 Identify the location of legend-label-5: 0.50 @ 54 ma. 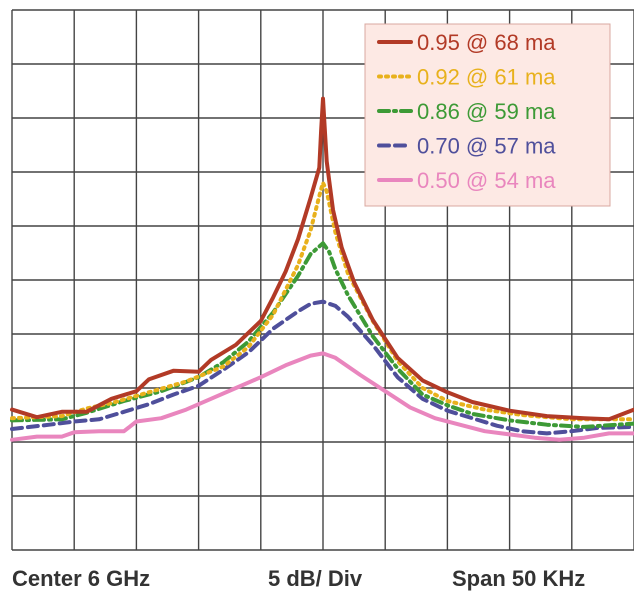
(486, 180).